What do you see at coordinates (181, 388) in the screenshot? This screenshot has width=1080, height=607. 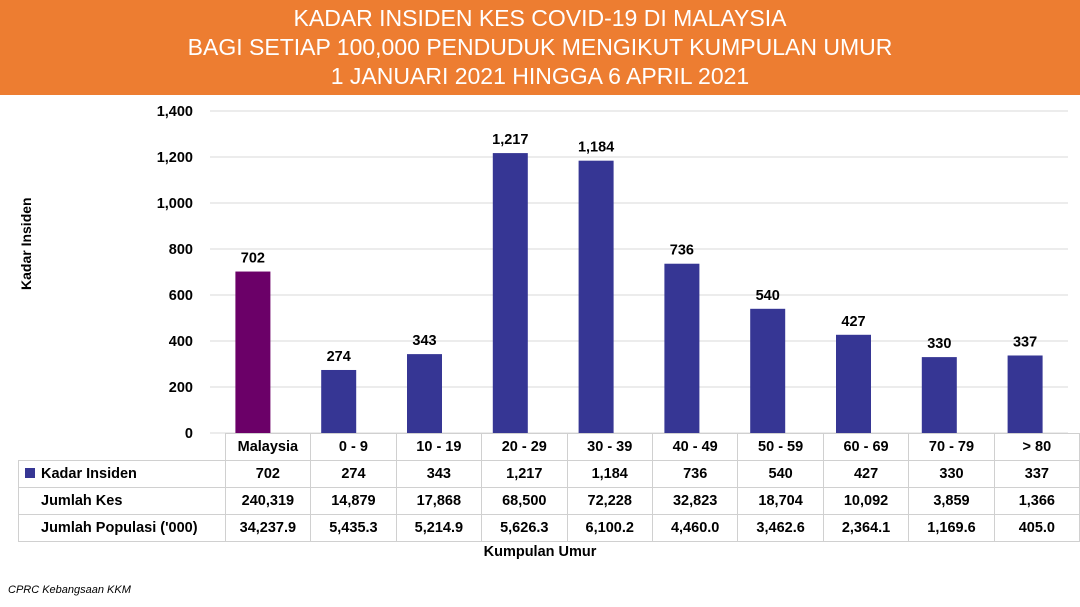 I see `y-tick-label: 200` at bounding box center [181, 388].